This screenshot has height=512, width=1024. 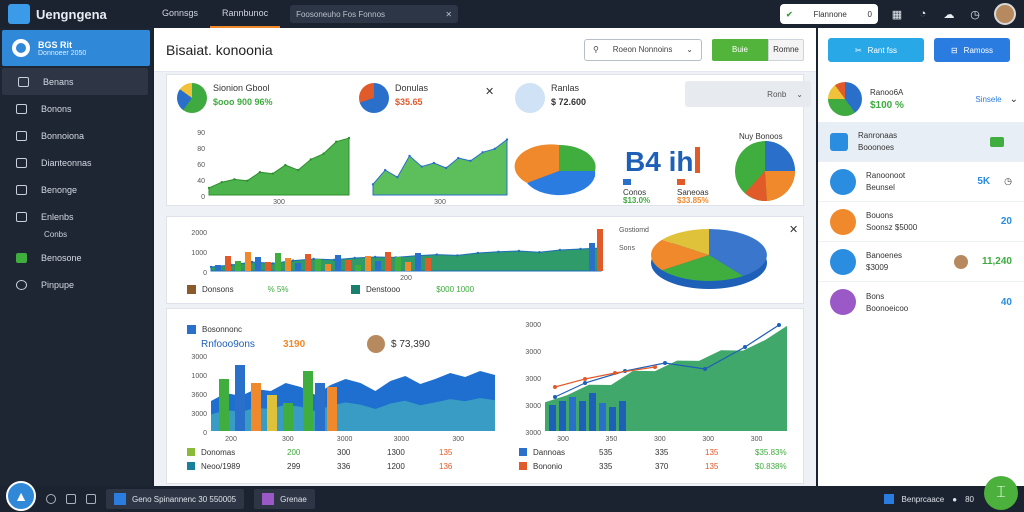 What do you see at coordinates (344, 452) in the screenshot?
I see `row-cell: 300` at bounding box center [344, 452].